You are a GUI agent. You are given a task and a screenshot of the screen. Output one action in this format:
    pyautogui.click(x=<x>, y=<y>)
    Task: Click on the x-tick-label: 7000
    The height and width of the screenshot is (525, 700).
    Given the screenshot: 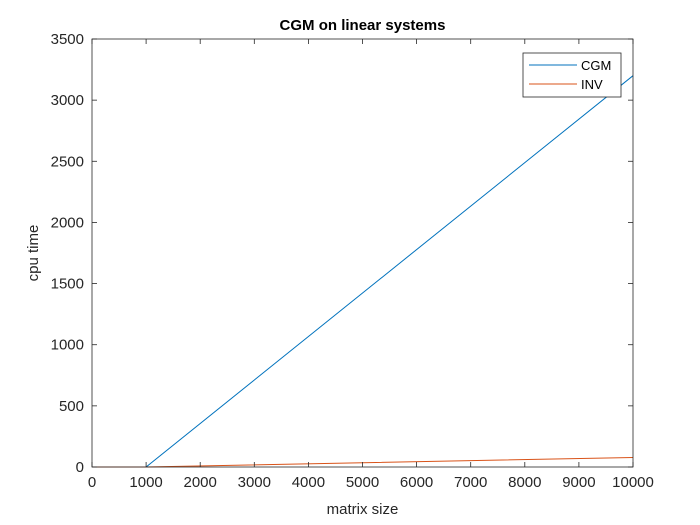 What is the action you would take?
    pyautogui.click(x=470, y=482)
    